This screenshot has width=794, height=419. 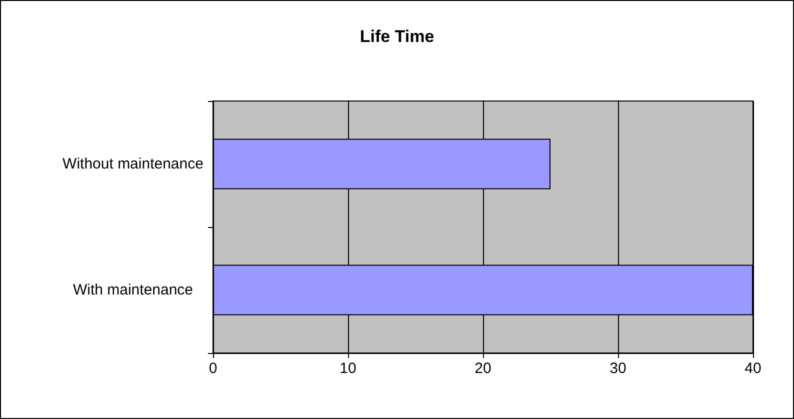 I want to click on x-tick-label: 40, so click(x=753, y=368).